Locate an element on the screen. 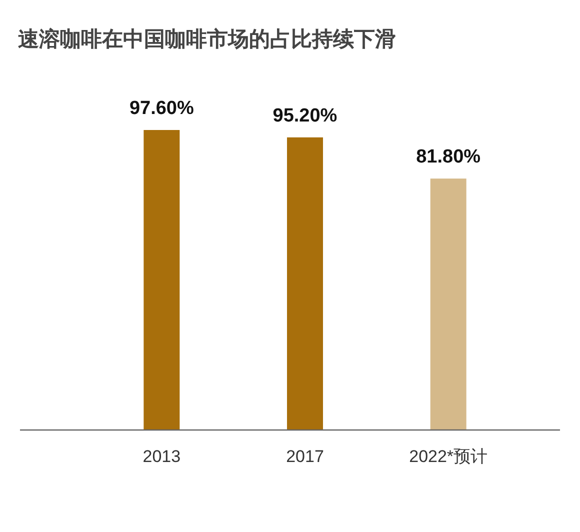  x-tick-label: 2022*预计 is located at coordinates (448, 456).